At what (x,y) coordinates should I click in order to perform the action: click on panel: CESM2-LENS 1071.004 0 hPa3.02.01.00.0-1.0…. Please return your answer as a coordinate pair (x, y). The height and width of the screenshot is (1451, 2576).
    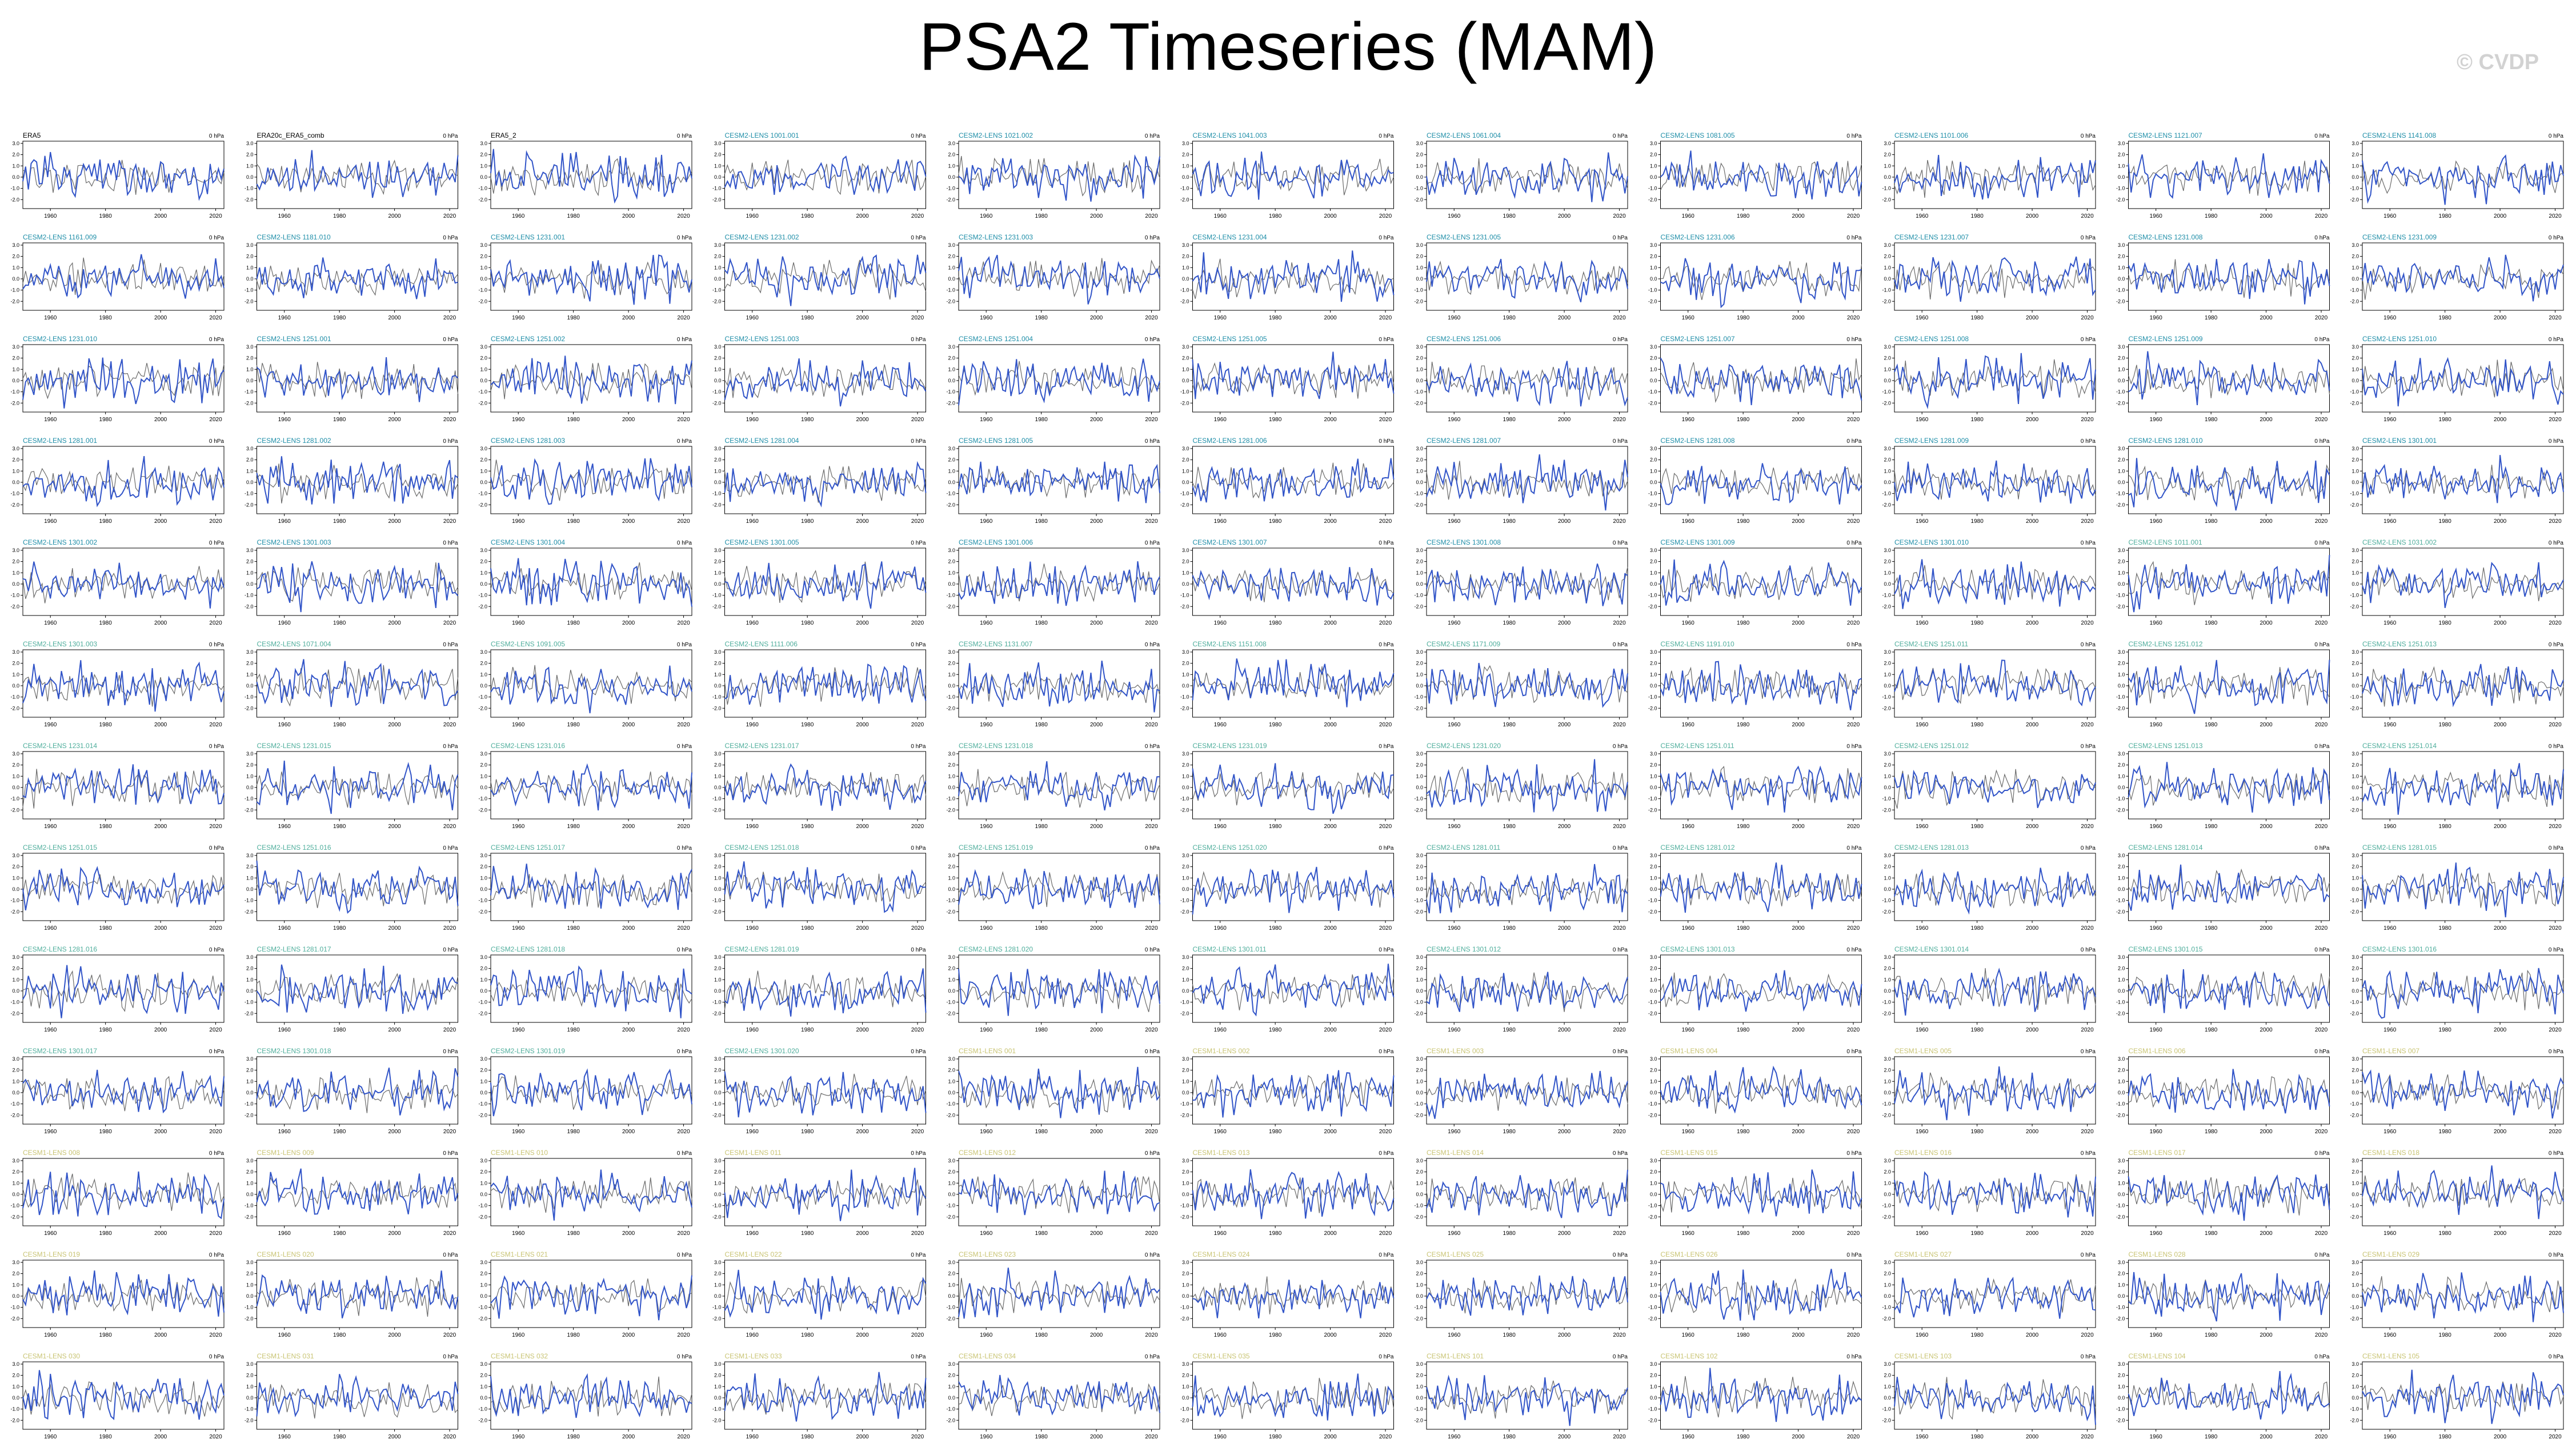
    Looking at the image, I should click on (352, 684).